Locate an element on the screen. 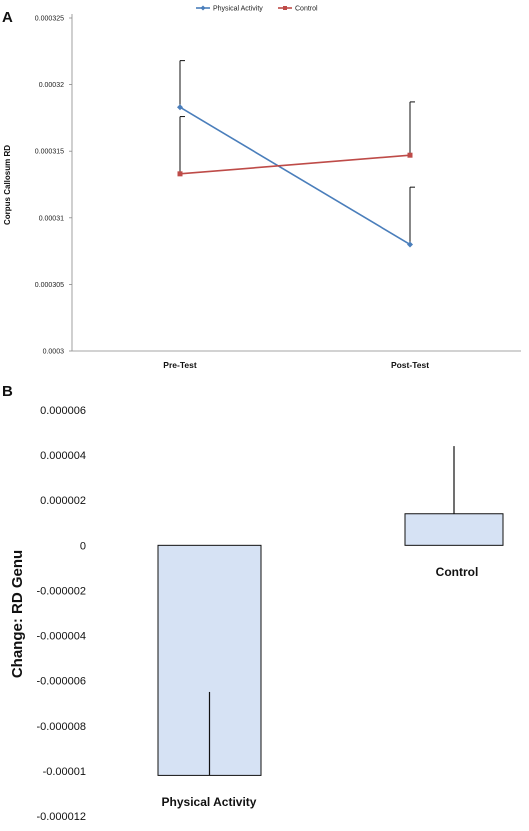  y-tick-label: 0.000305 is located at coordinates (49, 285).